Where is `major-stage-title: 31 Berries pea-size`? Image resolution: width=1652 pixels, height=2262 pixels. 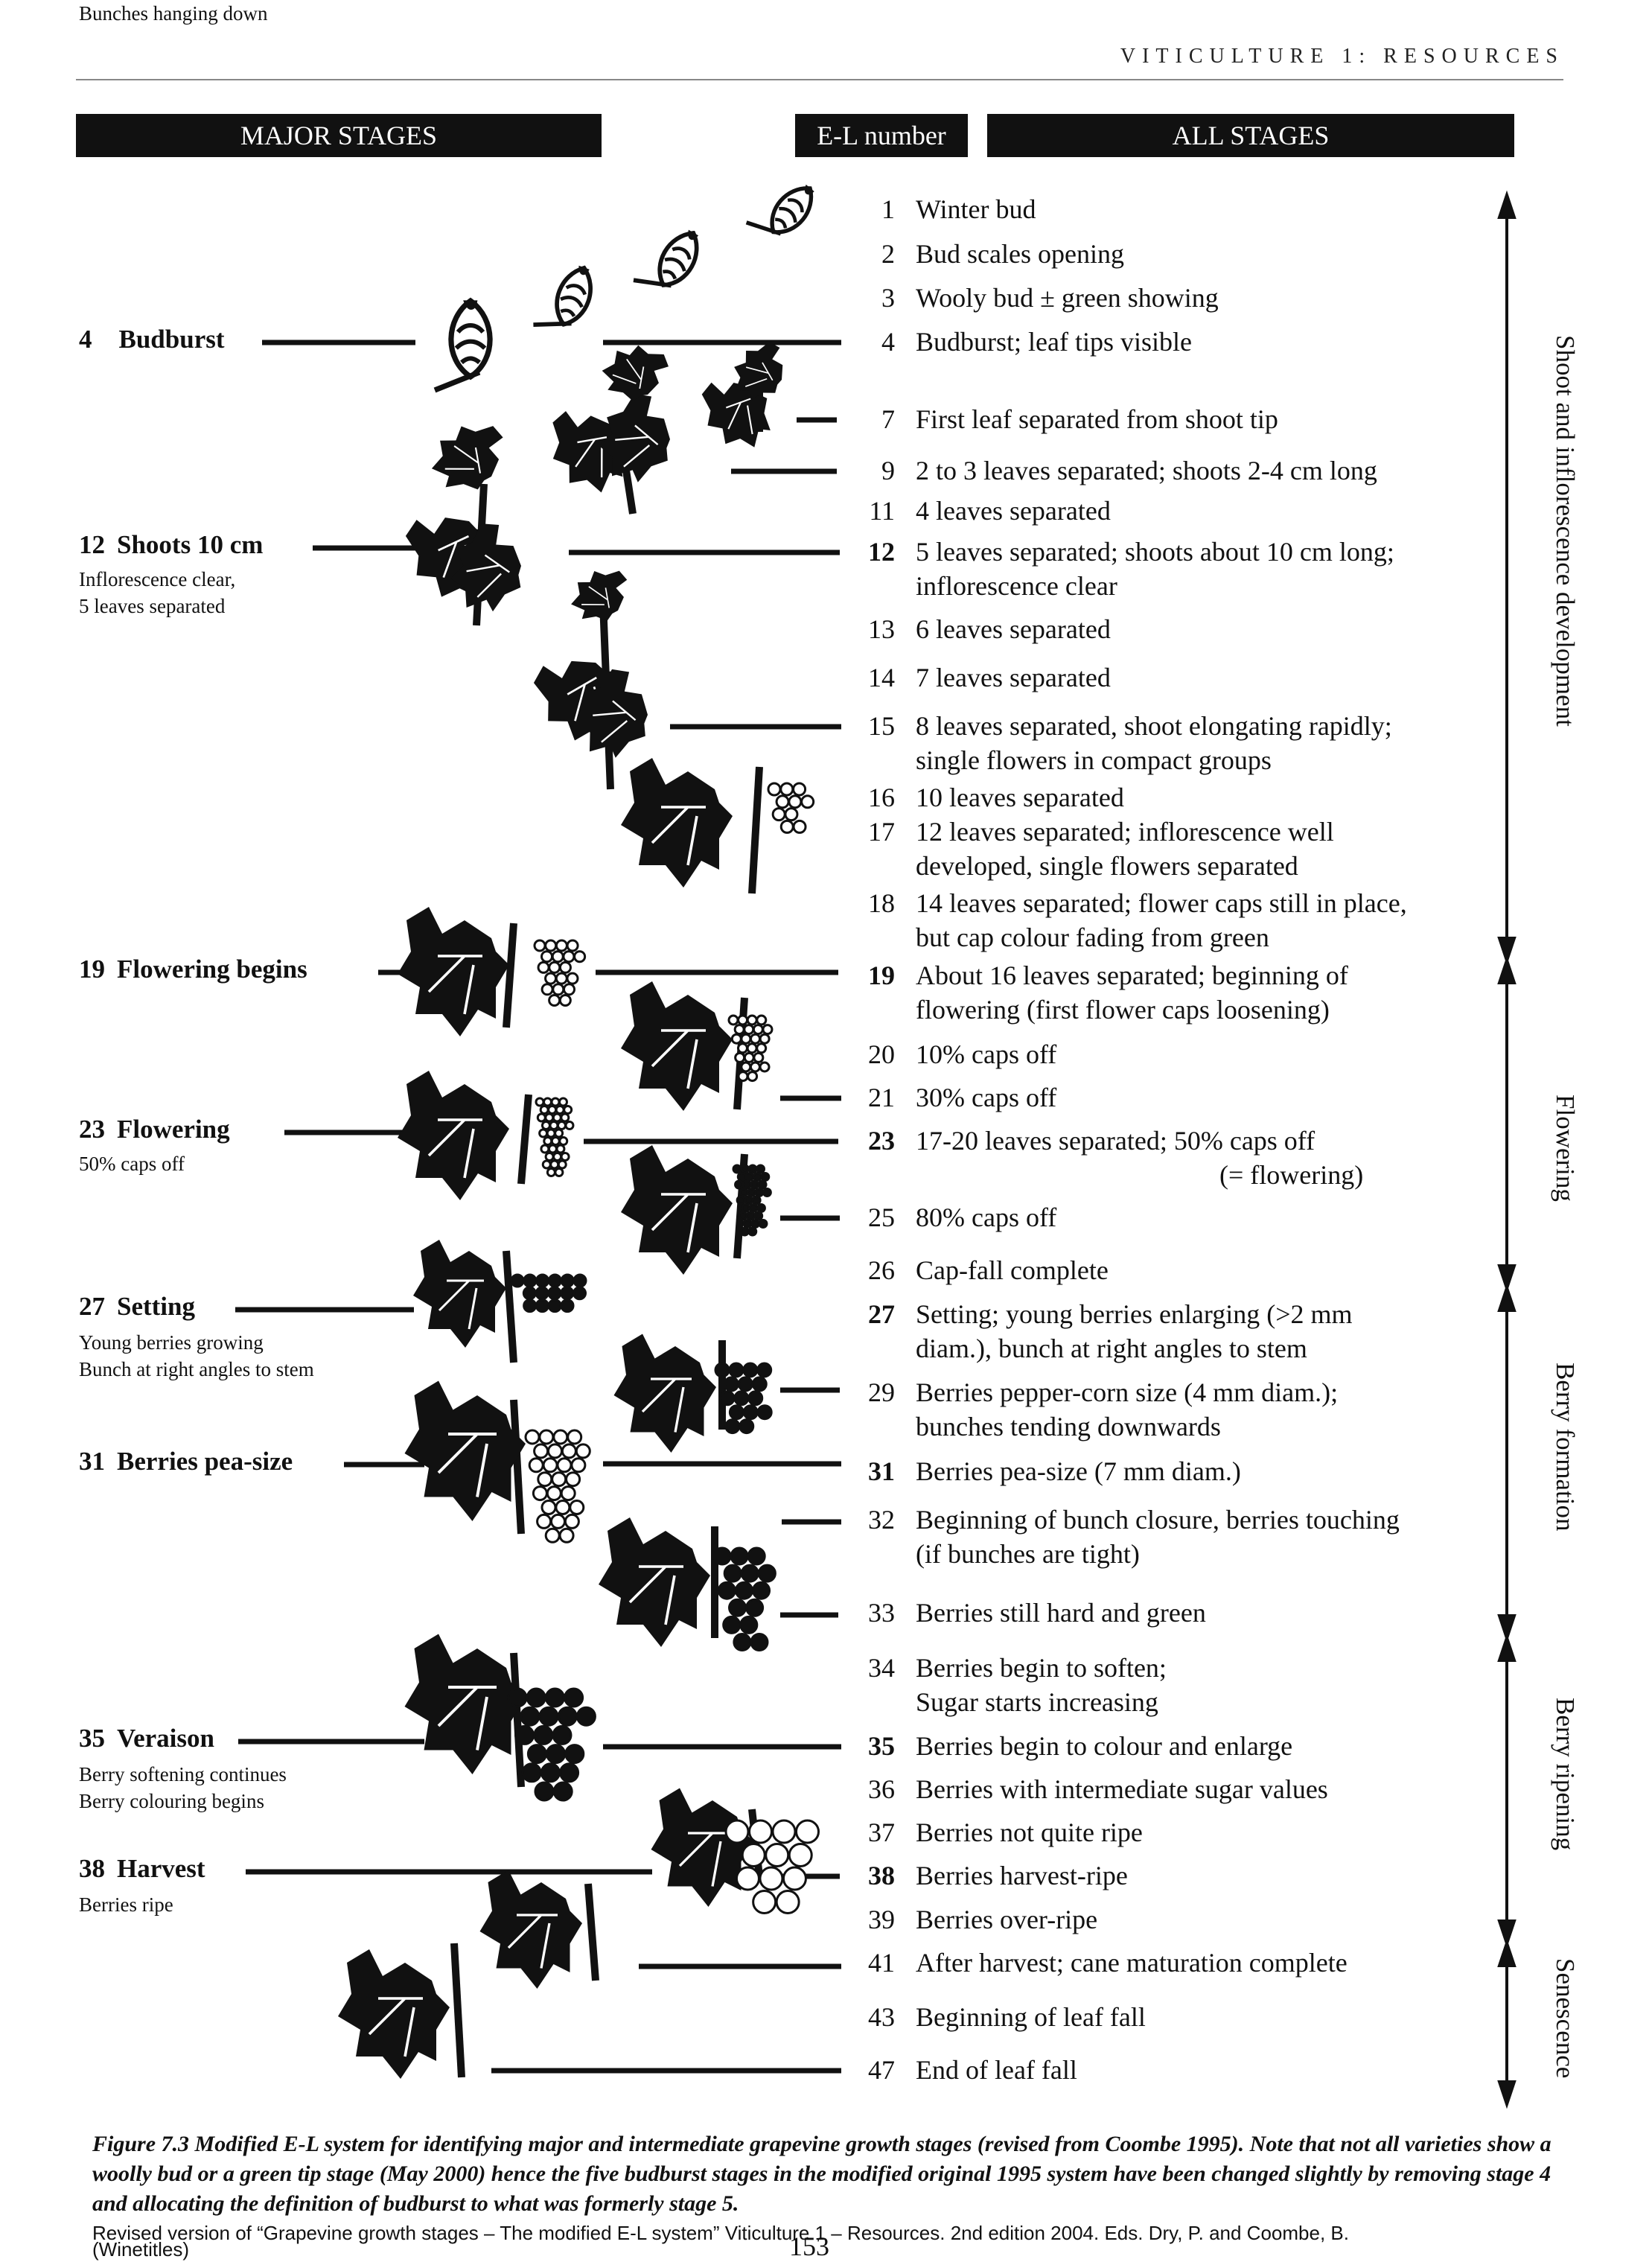 major-stage-title: 31 Berries pea-size is located at coordinates (186, 1461).